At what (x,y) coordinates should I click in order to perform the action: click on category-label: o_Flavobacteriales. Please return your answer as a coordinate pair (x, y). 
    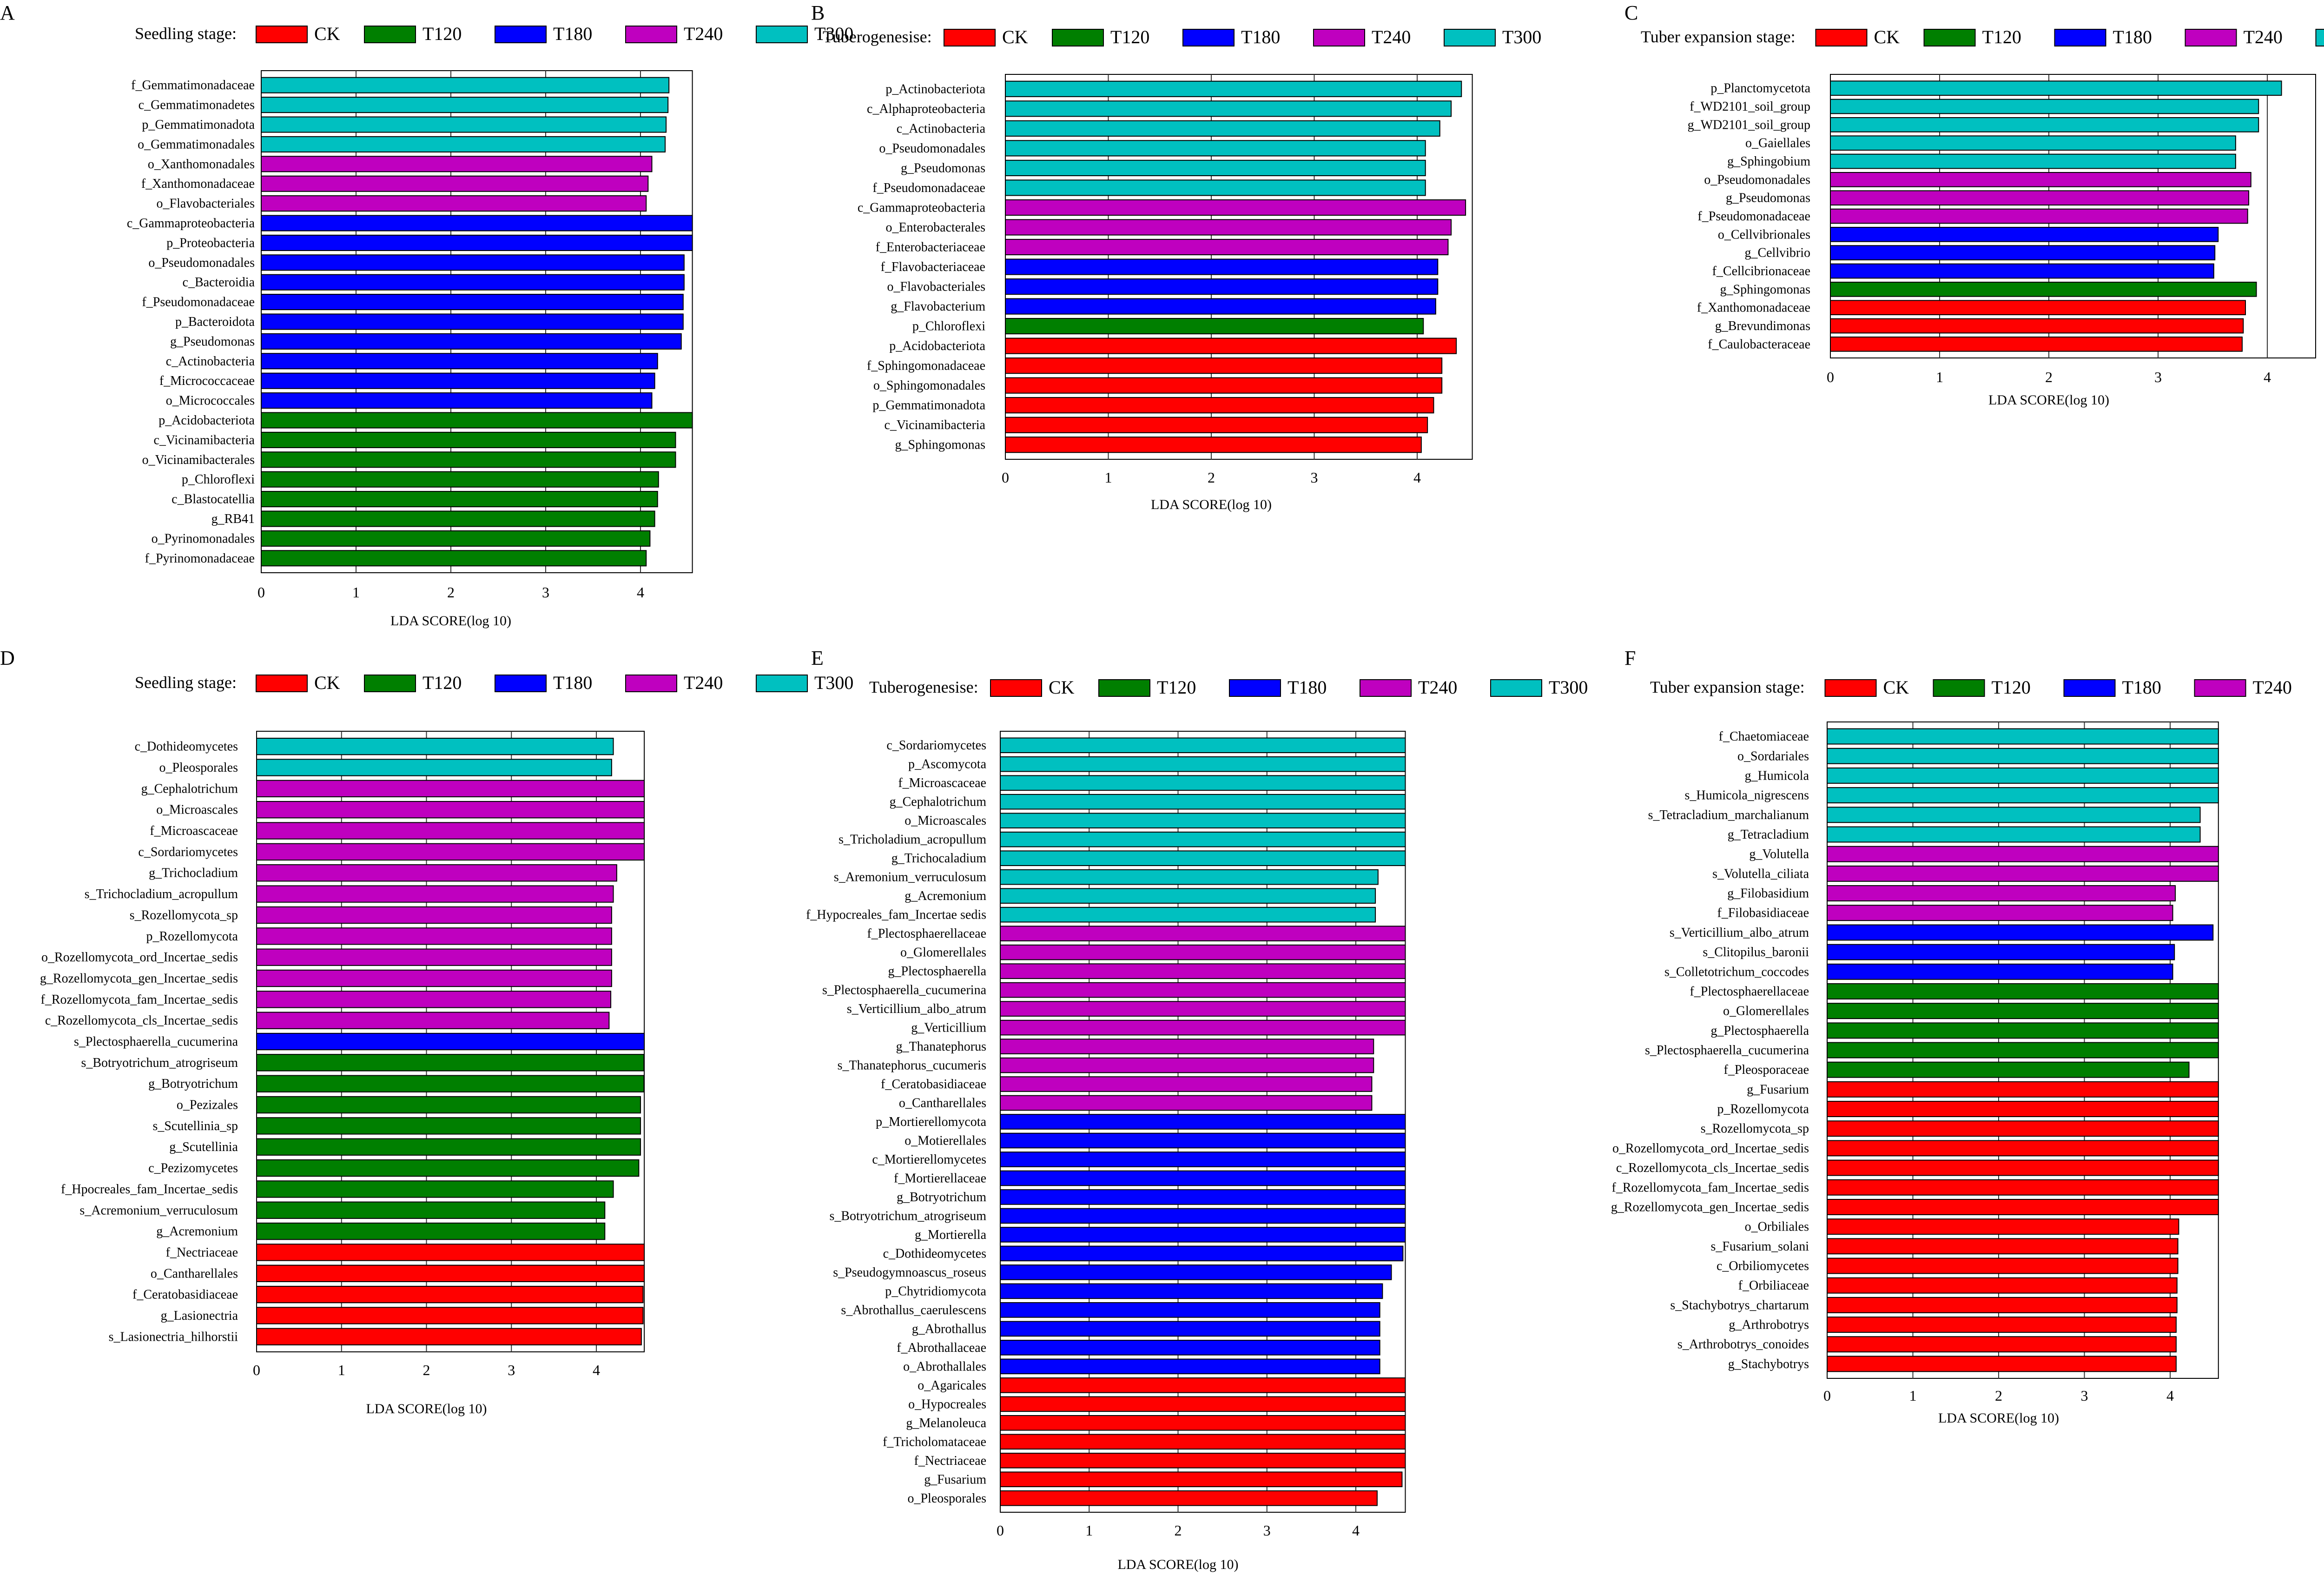
    Looking at the image, I should click on (936, 287).